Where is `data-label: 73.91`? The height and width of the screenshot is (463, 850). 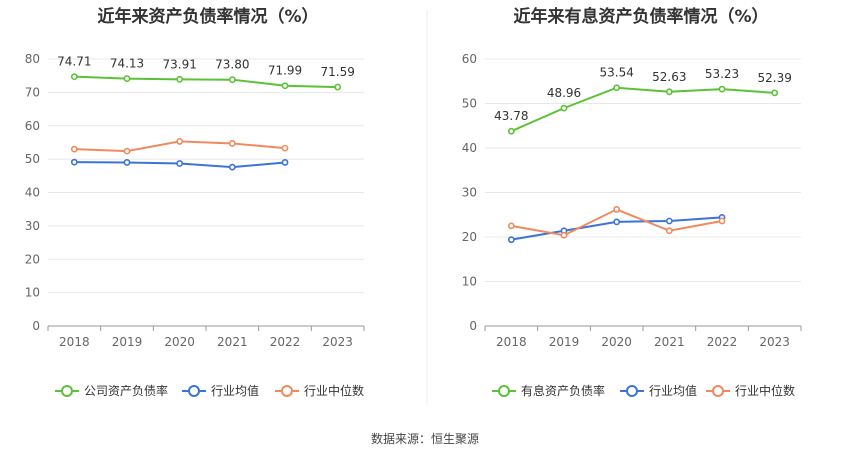 data-label: 73.91 is located at coordinates (179, 64).